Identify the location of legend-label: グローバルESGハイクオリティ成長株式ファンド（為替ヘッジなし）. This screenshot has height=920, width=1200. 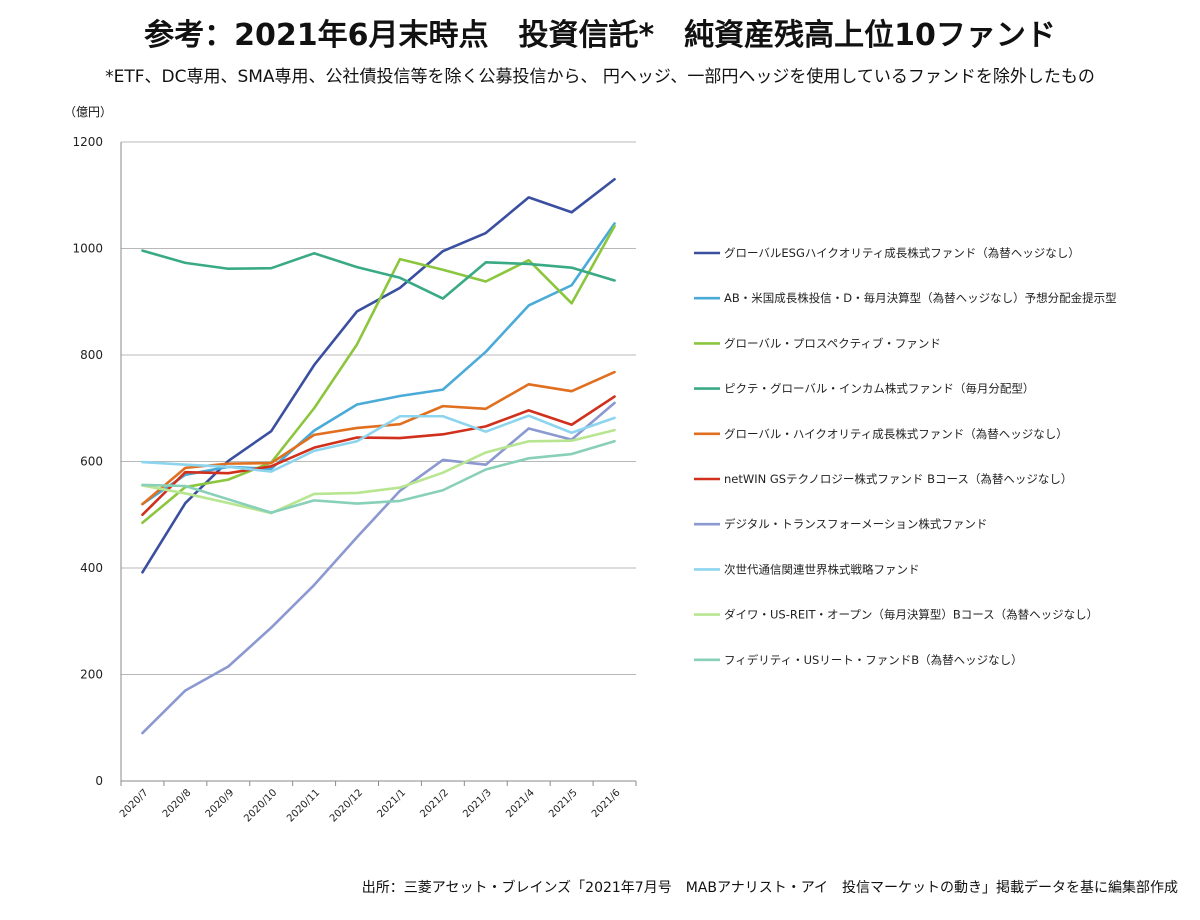
(902, 253).